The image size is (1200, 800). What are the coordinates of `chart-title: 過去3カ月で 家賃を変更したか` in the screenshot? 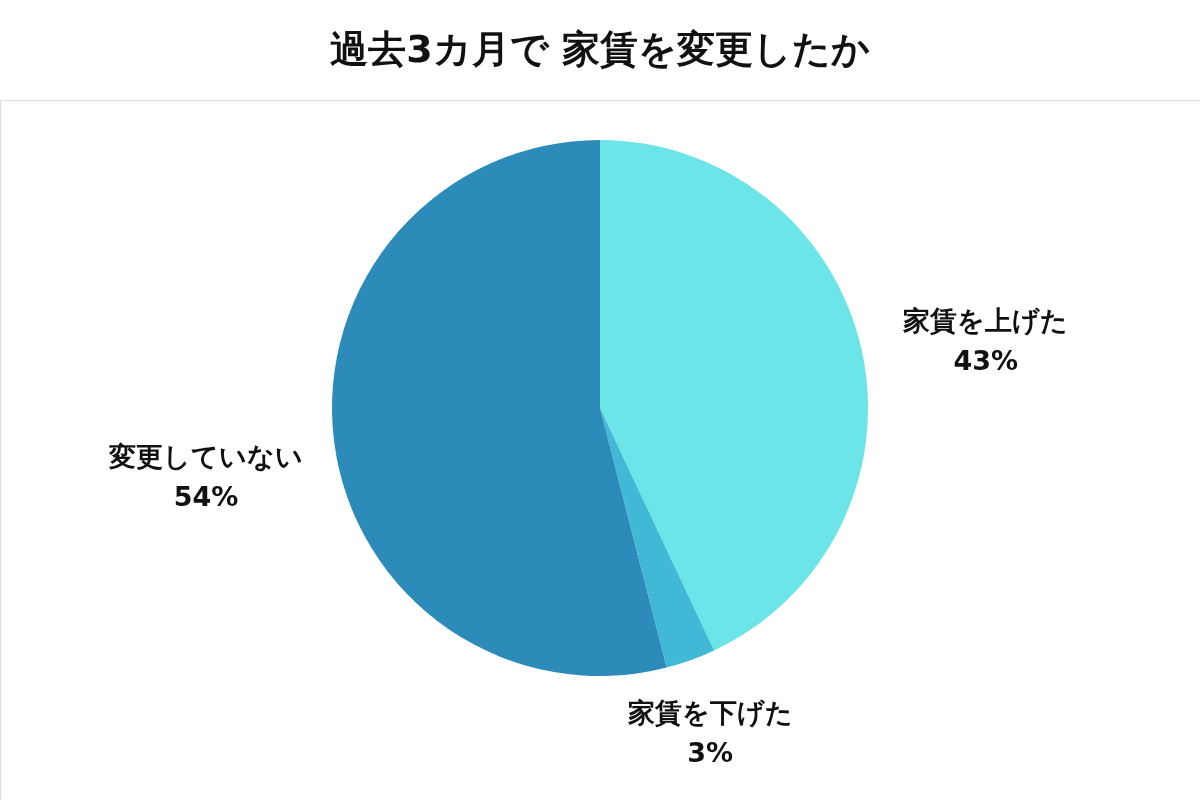 It's located at (600, 49).